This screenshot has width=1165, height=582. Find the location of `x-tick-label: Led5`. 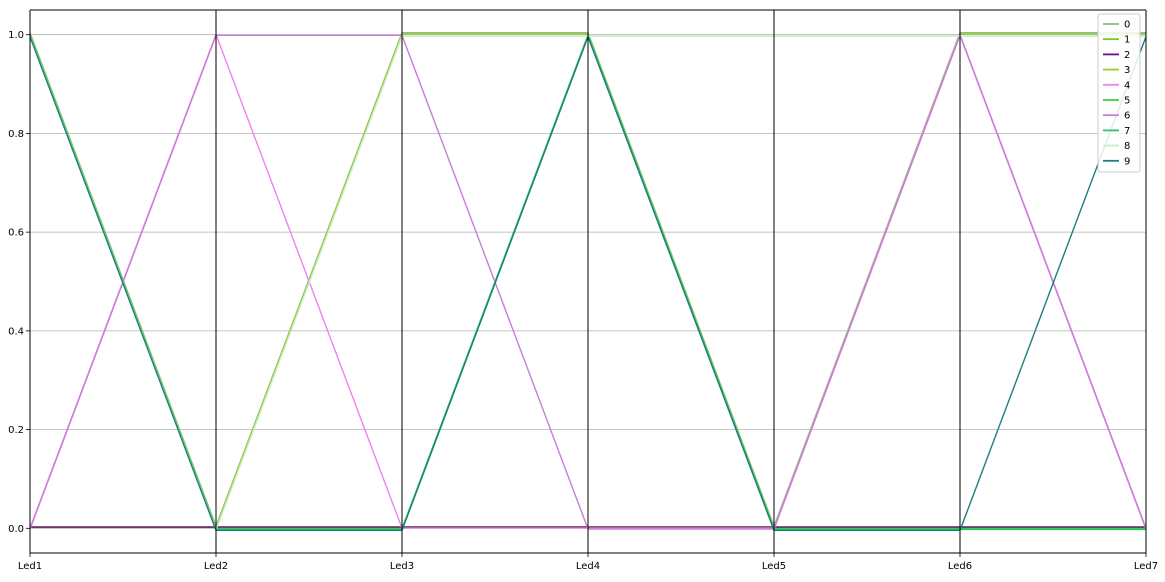

x-tick-label: Led5 is located at coordinates (774, 566).